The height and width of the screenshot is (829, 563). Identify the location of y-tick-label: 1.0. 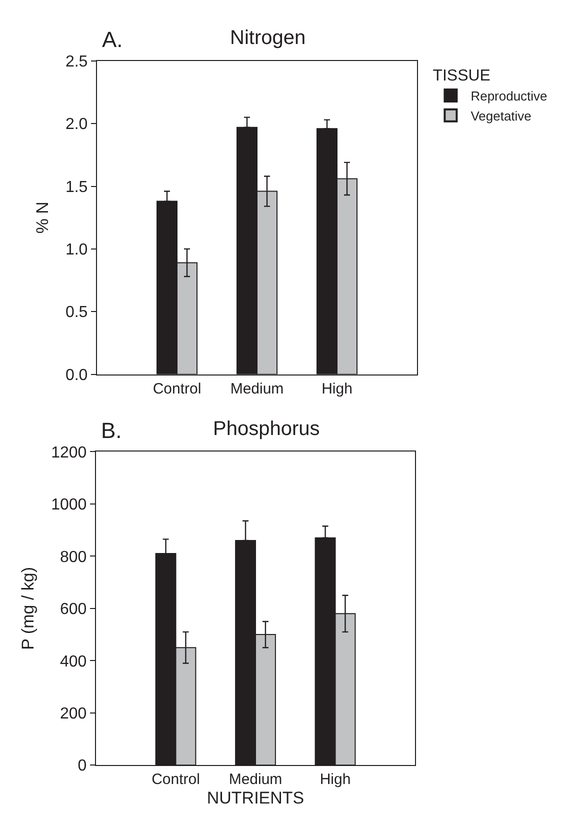
(76, 250).